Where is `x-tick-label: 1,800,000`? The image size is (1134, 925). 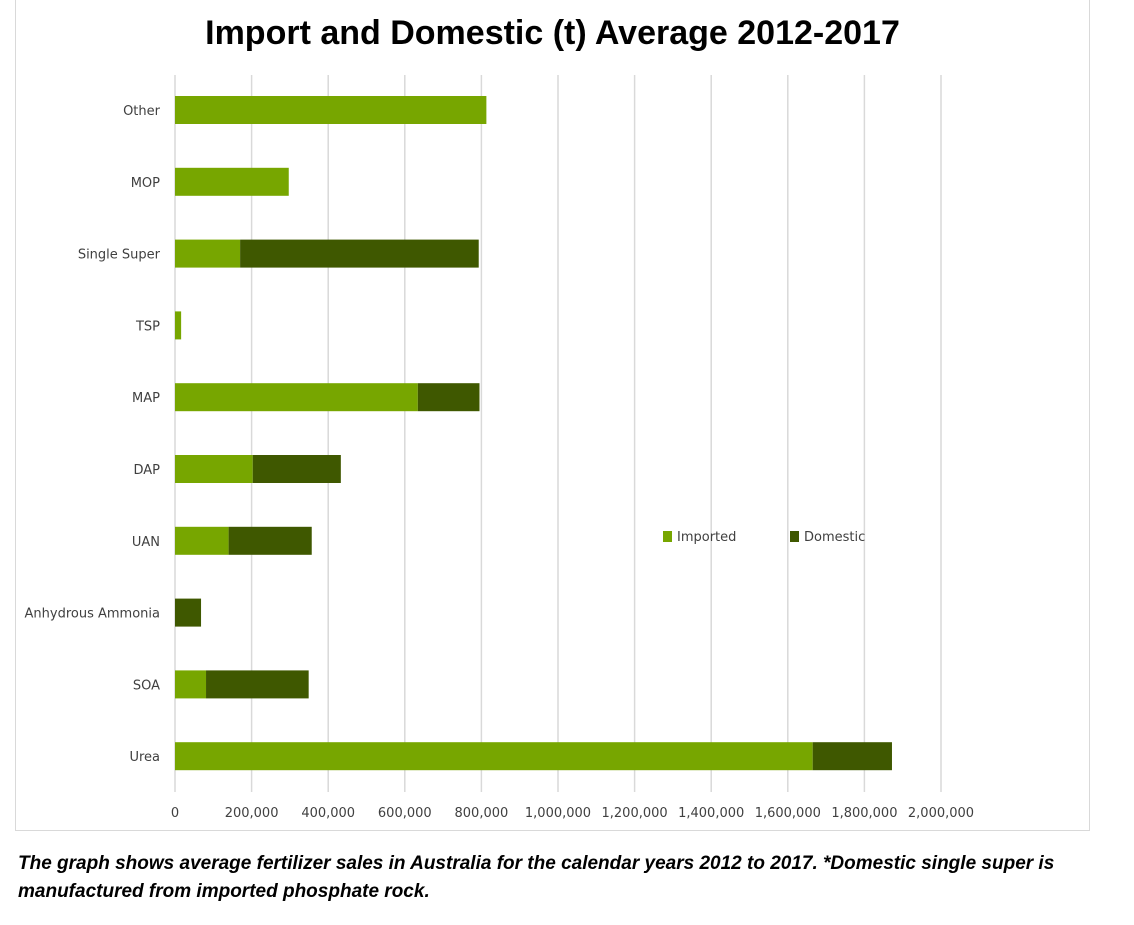
x-tick-label: 1,800,000 is located at coordinates (864, 813).